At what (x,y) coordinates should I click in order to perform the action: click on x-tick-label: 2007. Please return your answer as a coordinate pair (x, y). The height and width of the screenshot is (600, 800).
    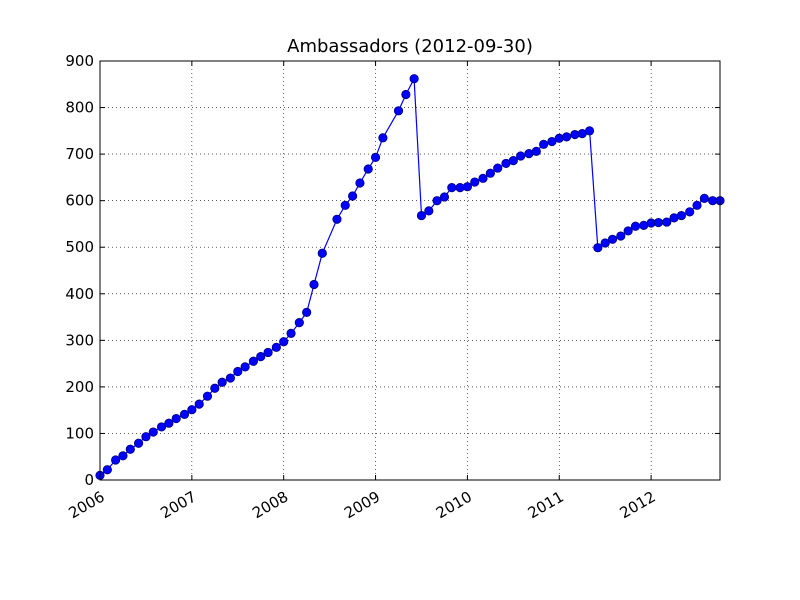
    Looking at the image, I should click on (178, 505).